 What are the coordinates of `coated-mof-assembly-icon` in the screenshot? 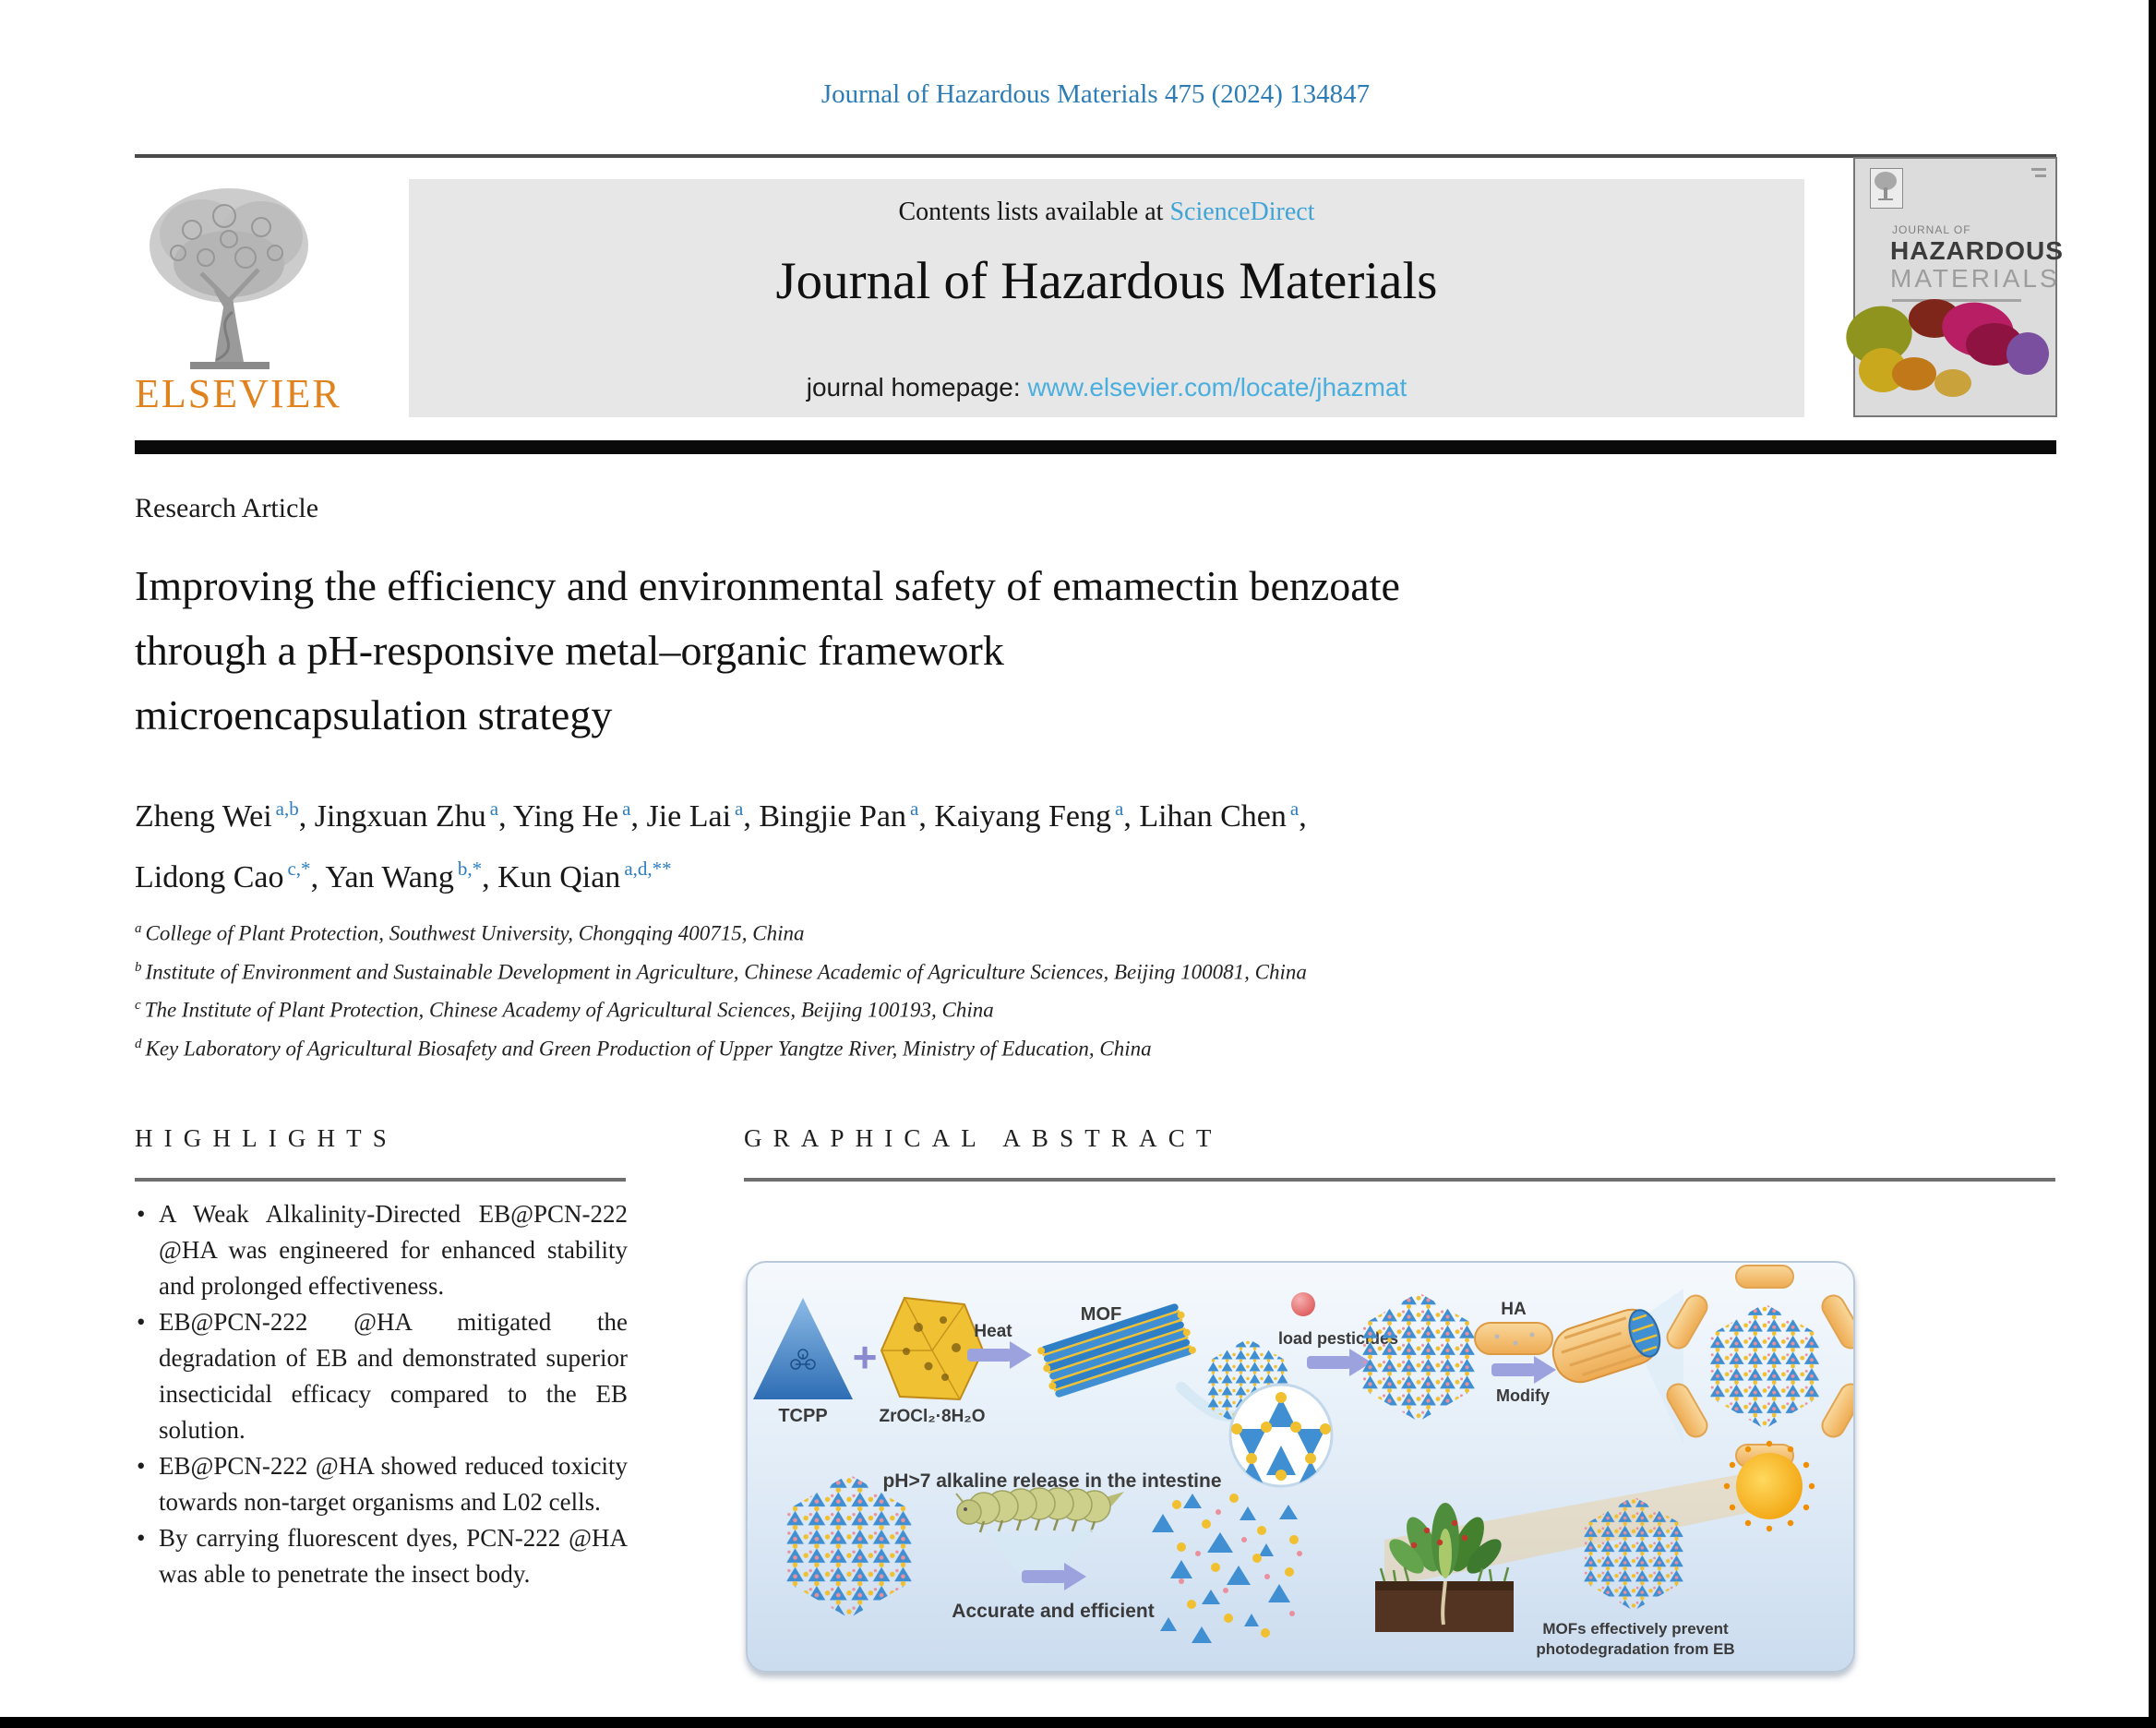 It's located at (1759, 1366).